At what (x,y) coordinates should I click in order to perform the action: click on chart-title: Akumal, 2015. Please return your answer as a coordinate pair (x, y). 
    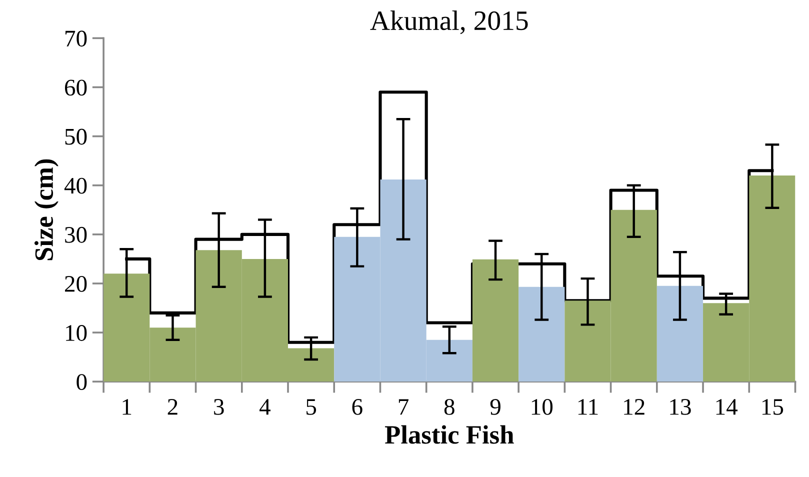
    Looking at the image, I should click on (449, 22).